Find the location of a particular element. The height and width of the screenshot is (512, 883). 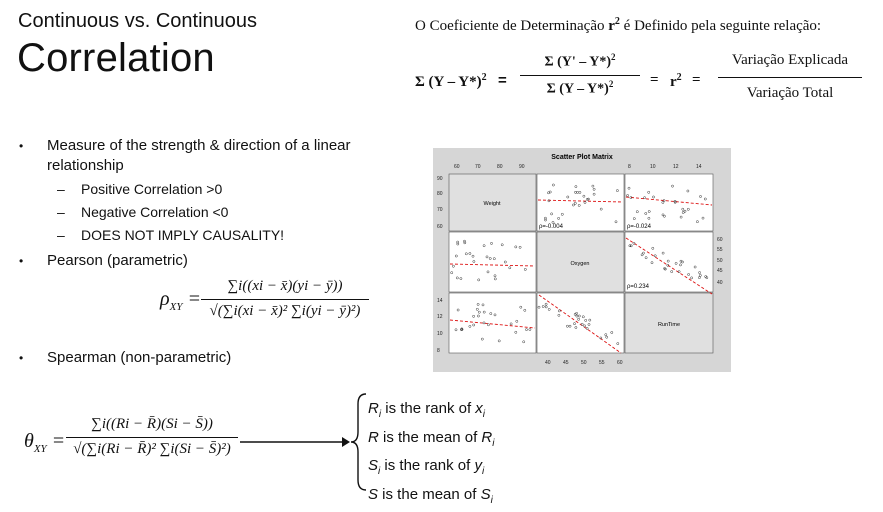

bottom-tick-3: 50 is located at coordinates (584, 363).